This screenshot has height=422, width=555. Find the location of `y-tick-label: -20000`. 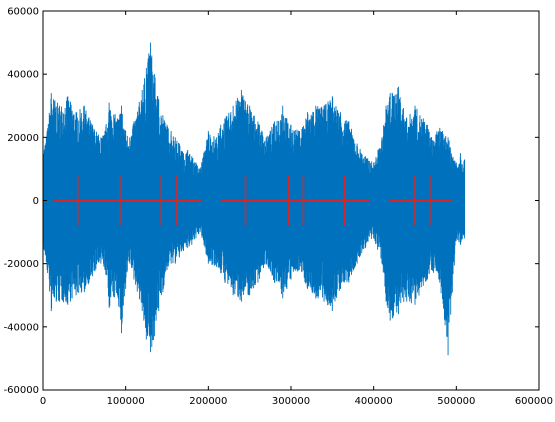

y-tick-label: -20000 is located at coordinates (21, 264).